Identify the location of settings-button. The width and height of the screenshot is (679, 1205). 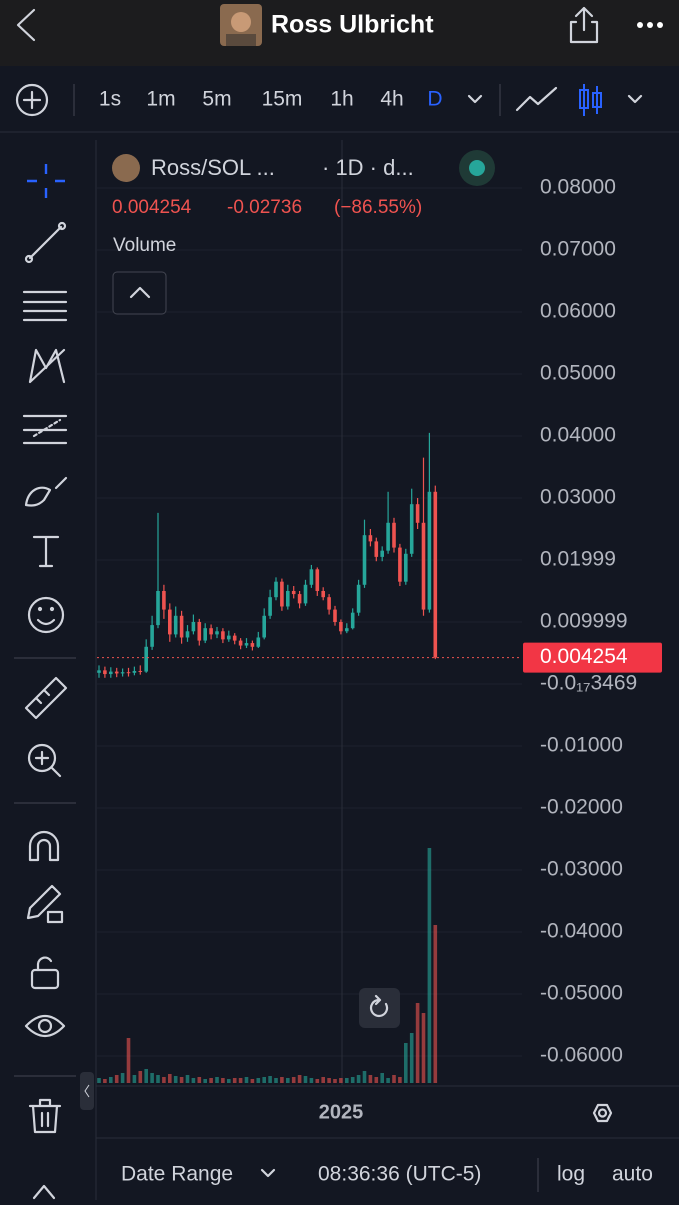
(602, 1113).